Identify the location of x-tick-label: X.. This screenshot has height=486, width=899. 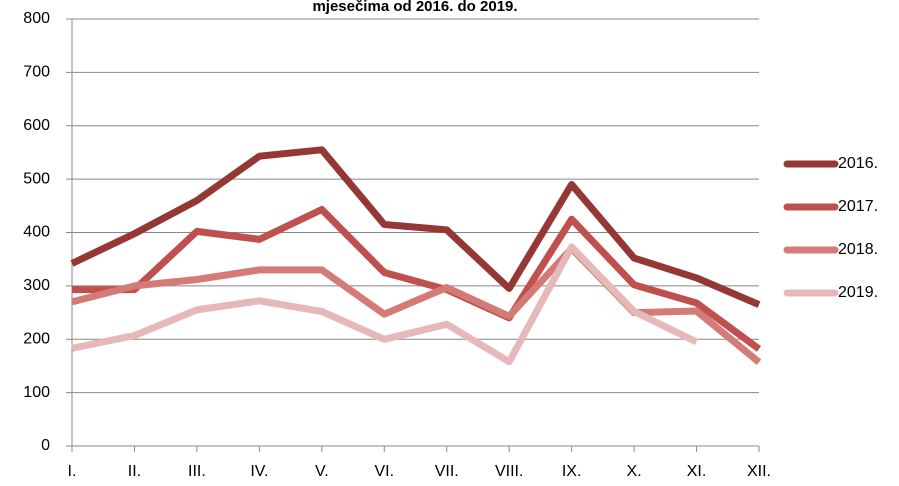
(634, 471).